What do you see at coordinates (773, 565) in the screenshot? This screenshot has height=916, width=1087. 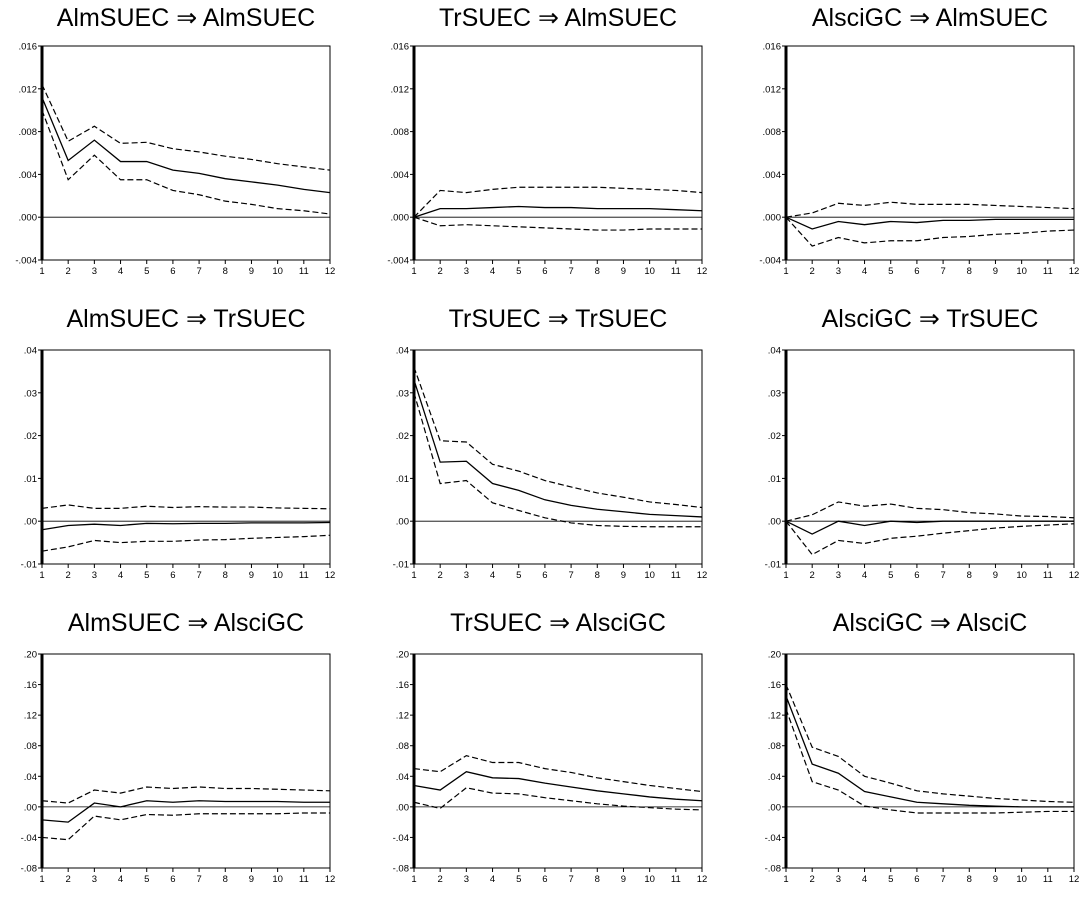 I see `y-tick-label: -.01` at bounding box center [773, 565].